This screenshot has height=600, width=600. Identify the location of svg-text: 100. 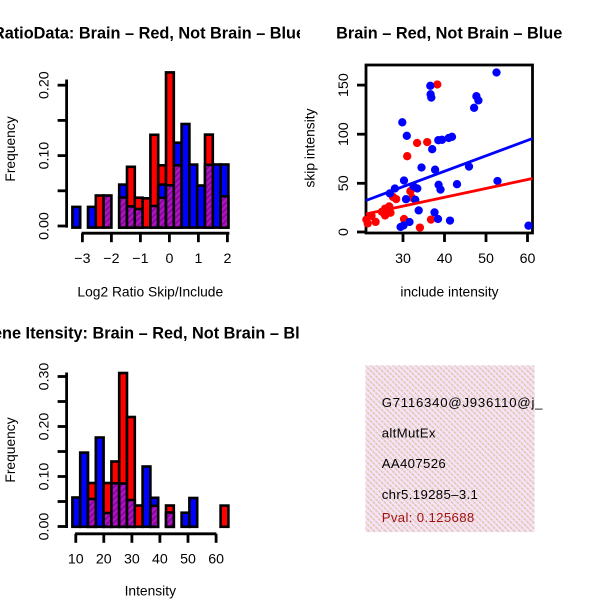
(344, 134).